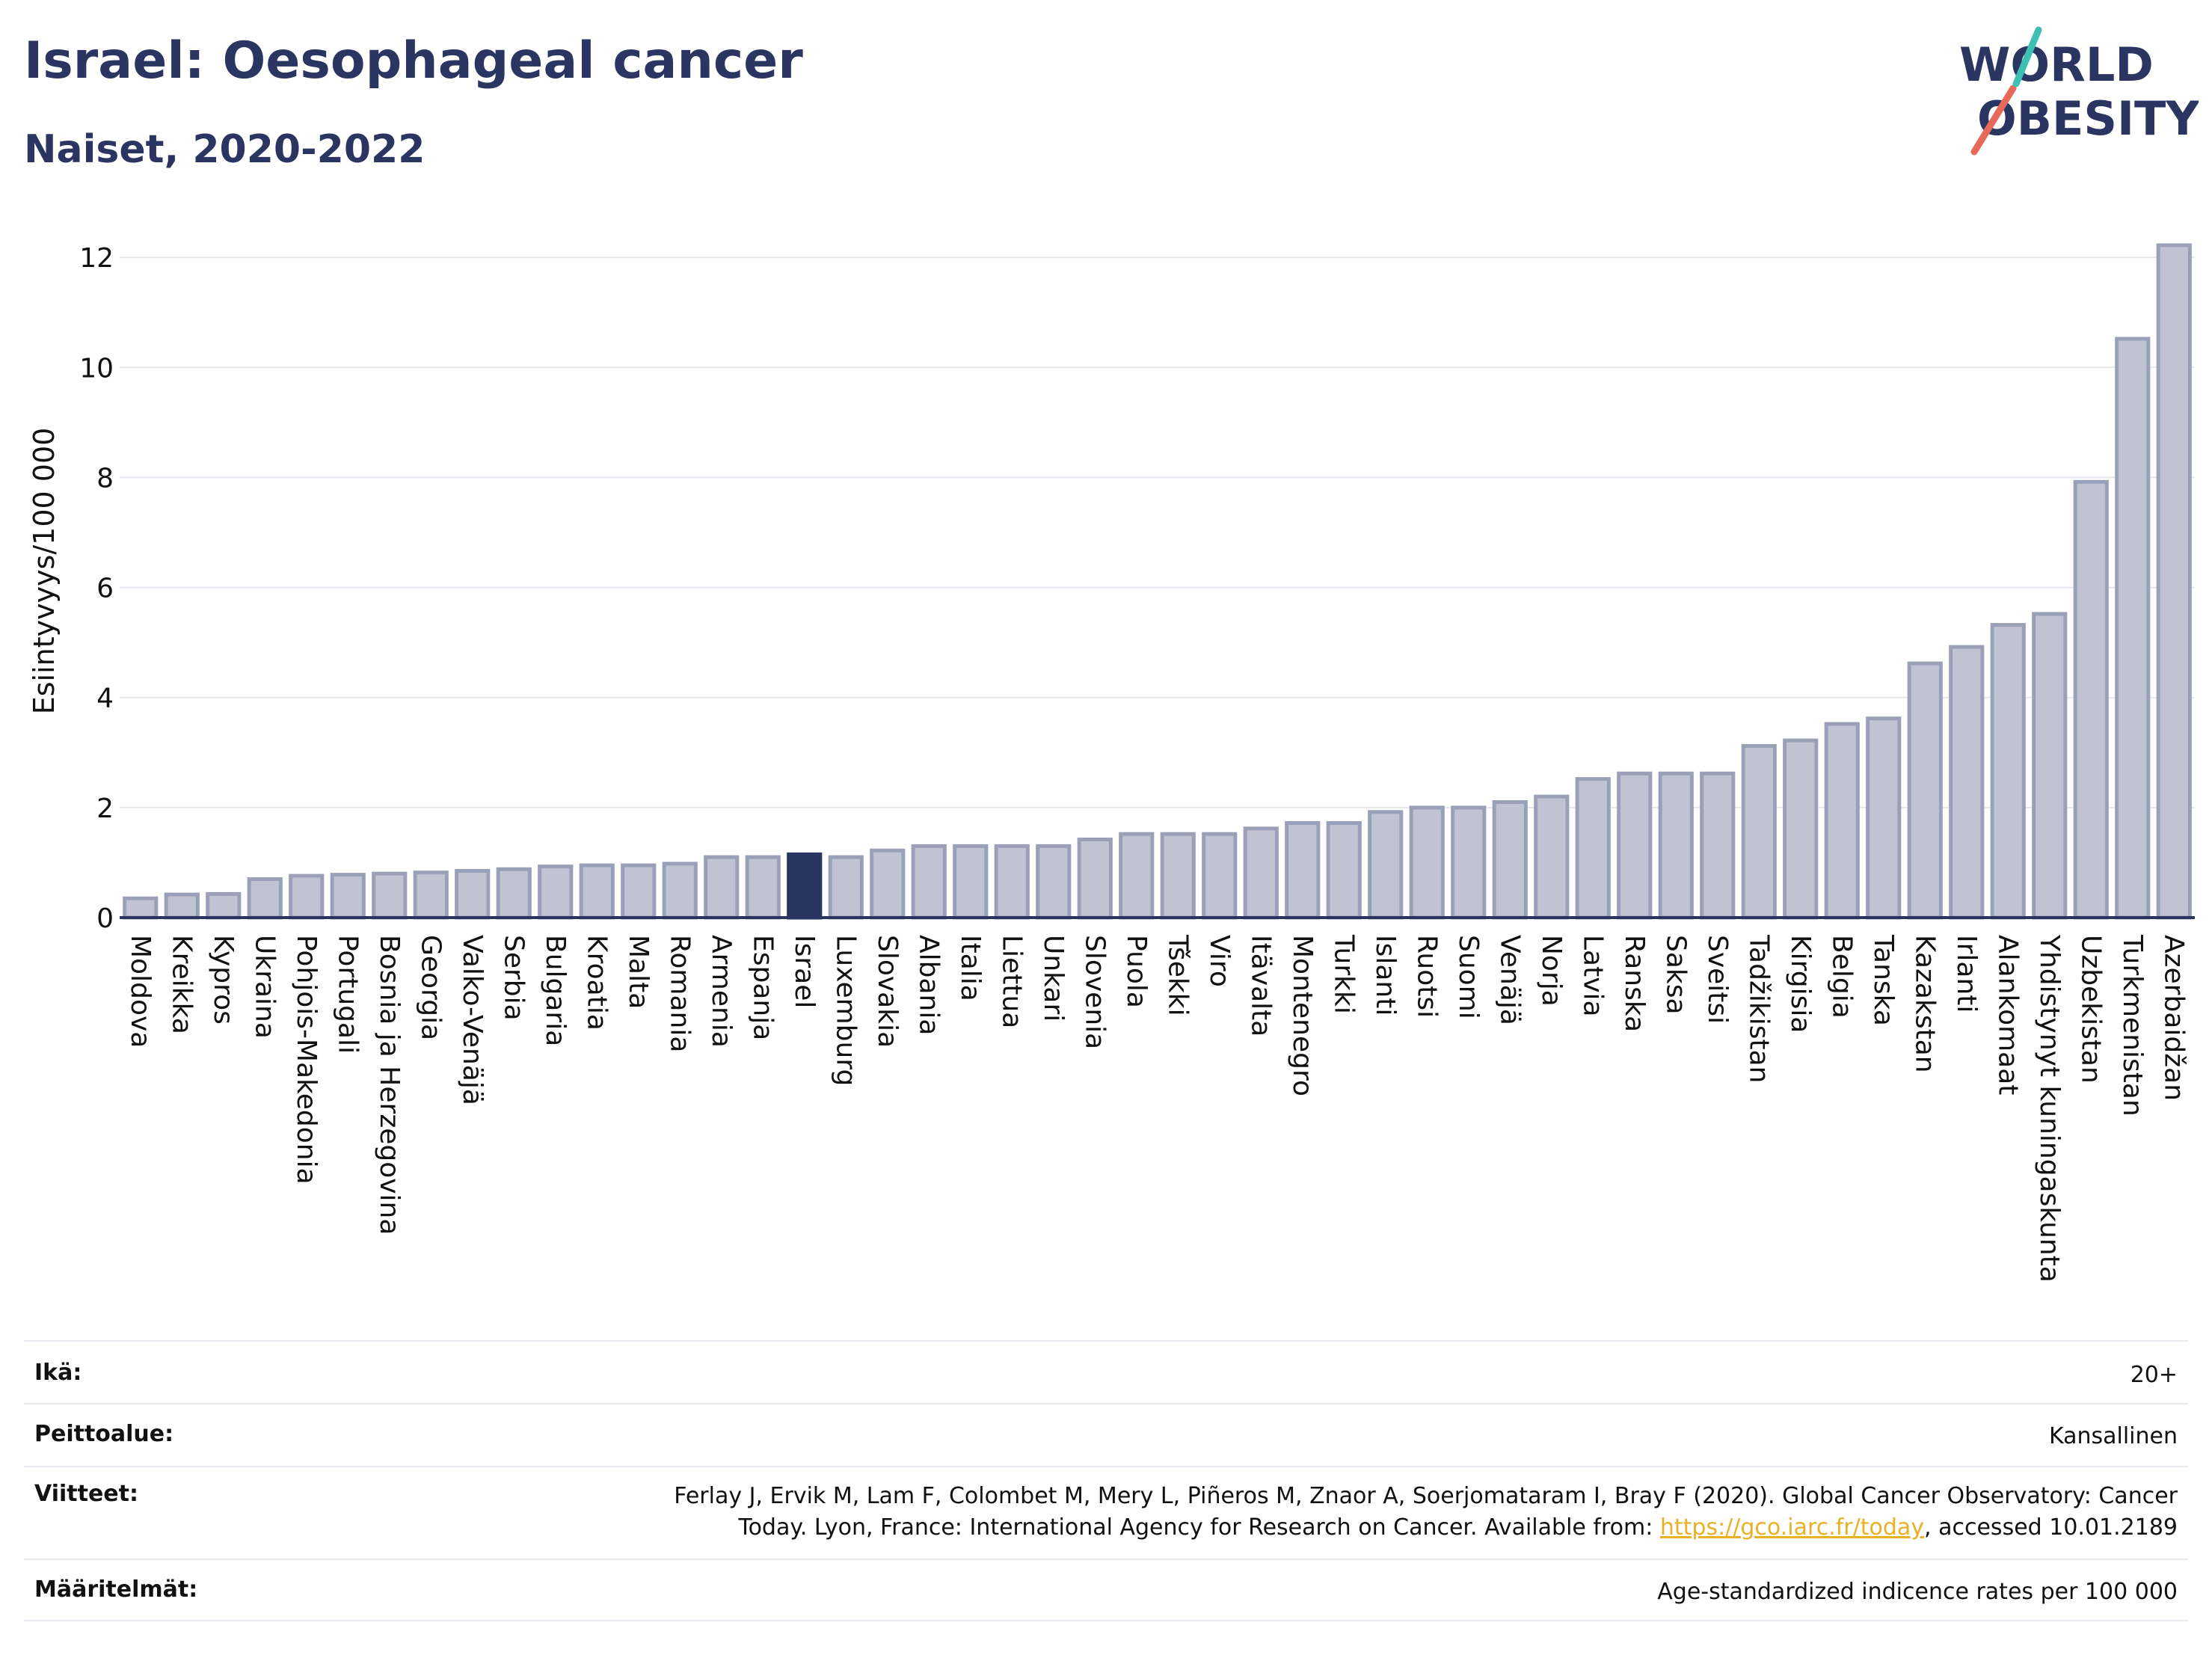 The height and width of the screenshot is (1655, 2212). What do you see at coordinates (597, 891) in the screenshot?
I see `bar-kroatia` at bounding box center [597, 891].